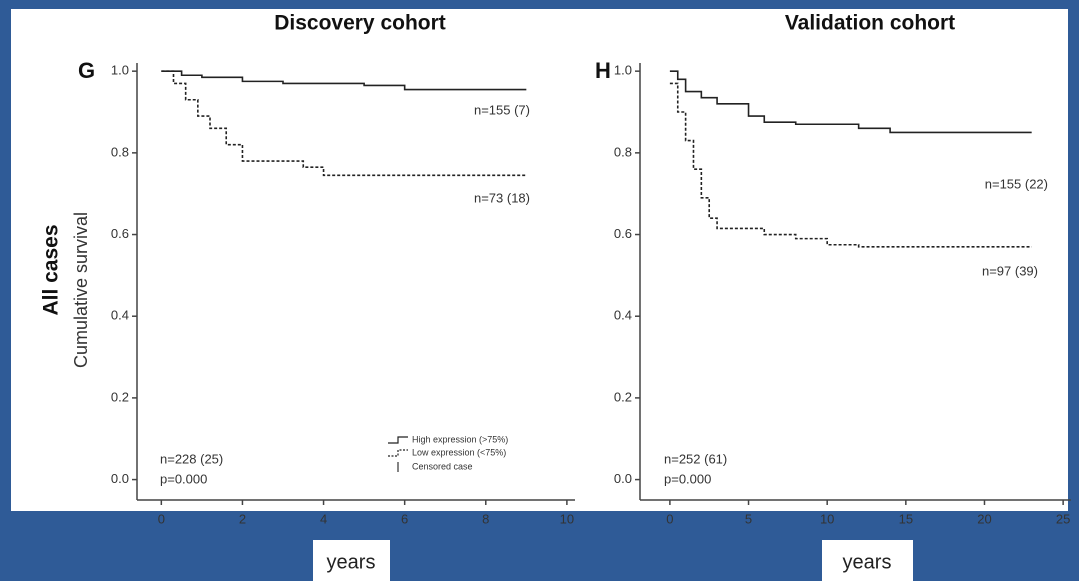 This screenshot has height=581, width=1079. I want to click on x-tick-label: 6, so click(404, 518).